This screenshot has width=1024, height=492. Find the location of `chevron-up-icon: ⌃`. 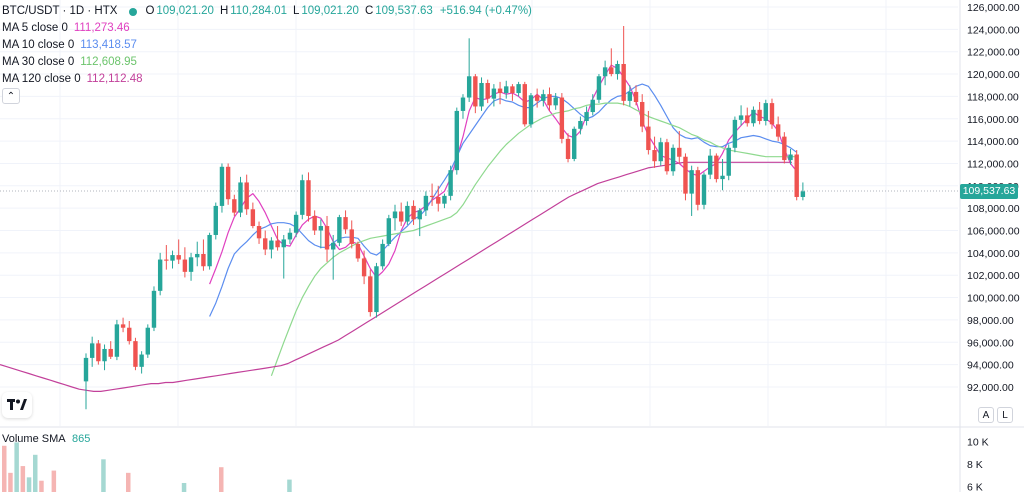

chevron-up-icon: ⌃ is located at coordinates (11, 96).